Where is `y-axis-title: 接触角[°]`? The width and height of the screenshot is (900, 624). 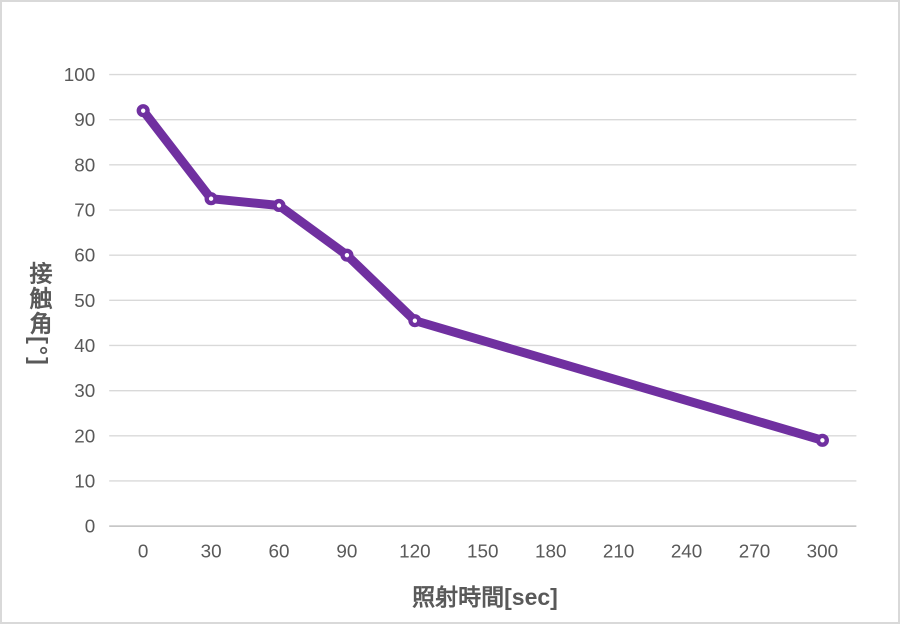
y-axis-title: 接触角[°] is located at coordinates (39, 314).